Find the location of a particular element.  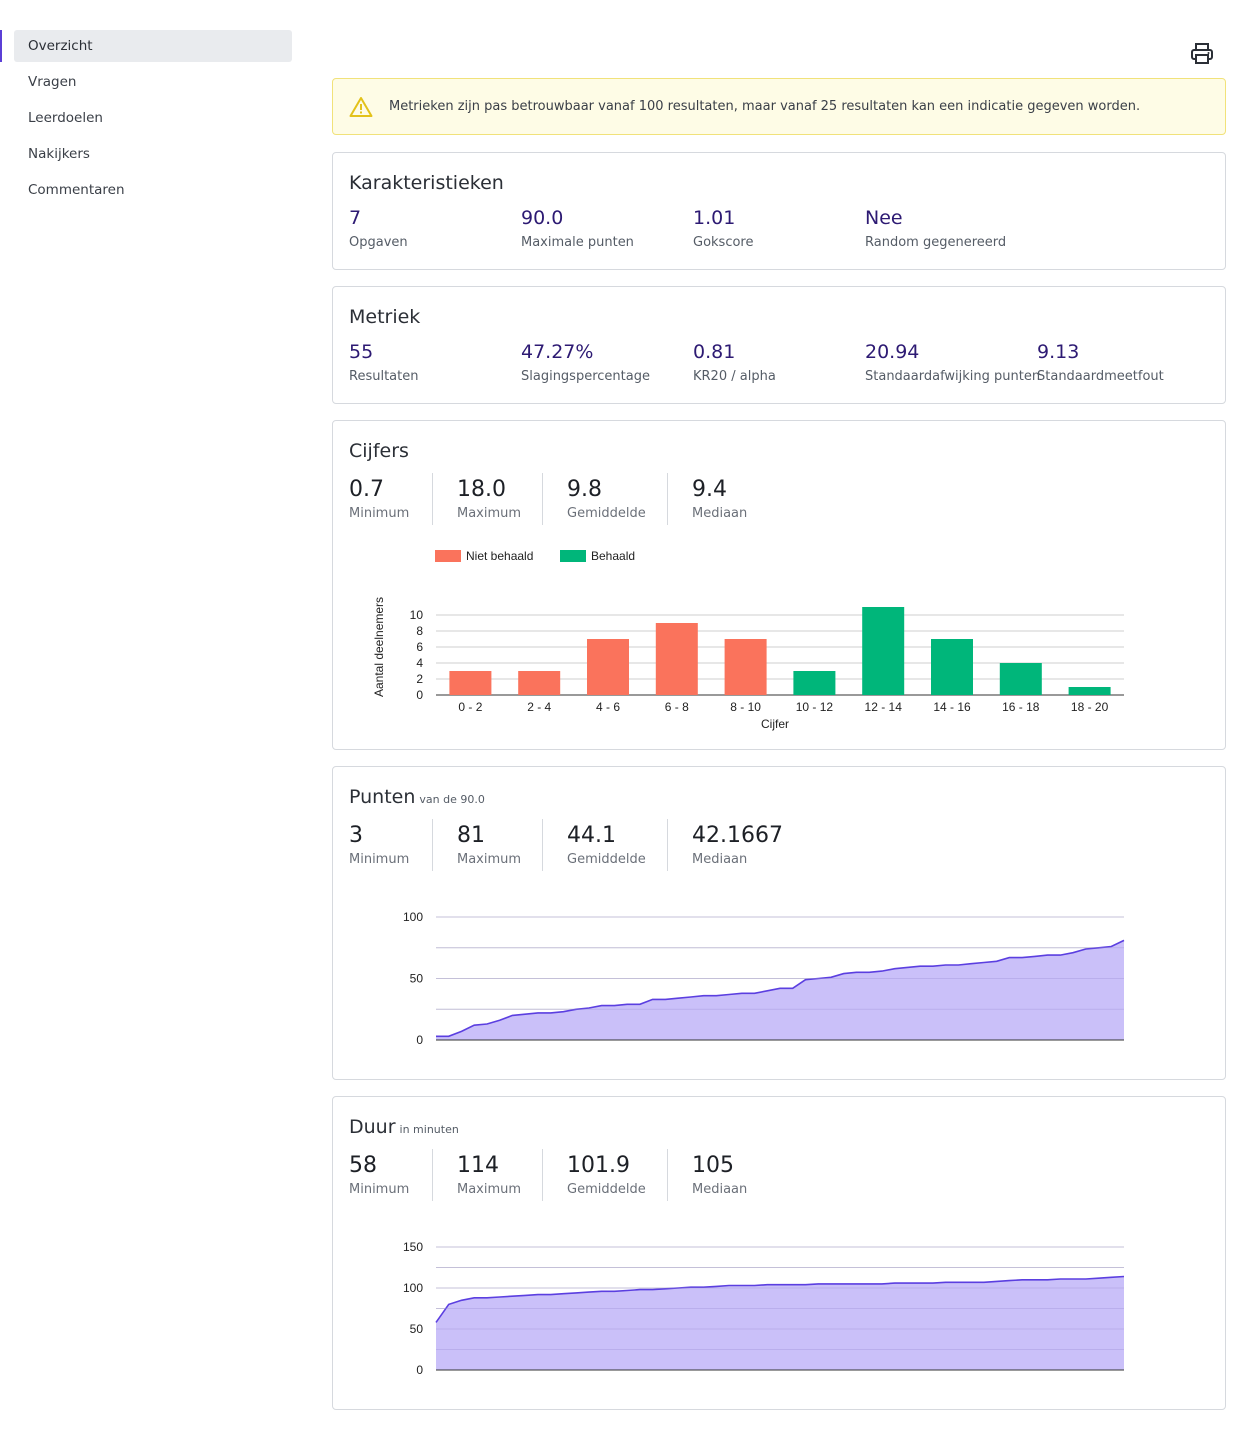

legend-swatch is located at coordinates (573, 556).